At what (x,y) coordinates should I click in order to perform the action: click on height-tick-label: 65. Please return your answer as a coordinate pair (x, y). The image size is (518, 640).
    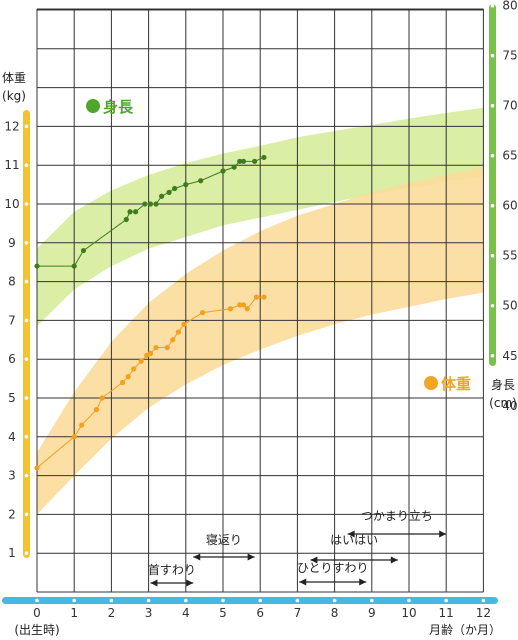
    Looking at the image, I should click on (509, 156).